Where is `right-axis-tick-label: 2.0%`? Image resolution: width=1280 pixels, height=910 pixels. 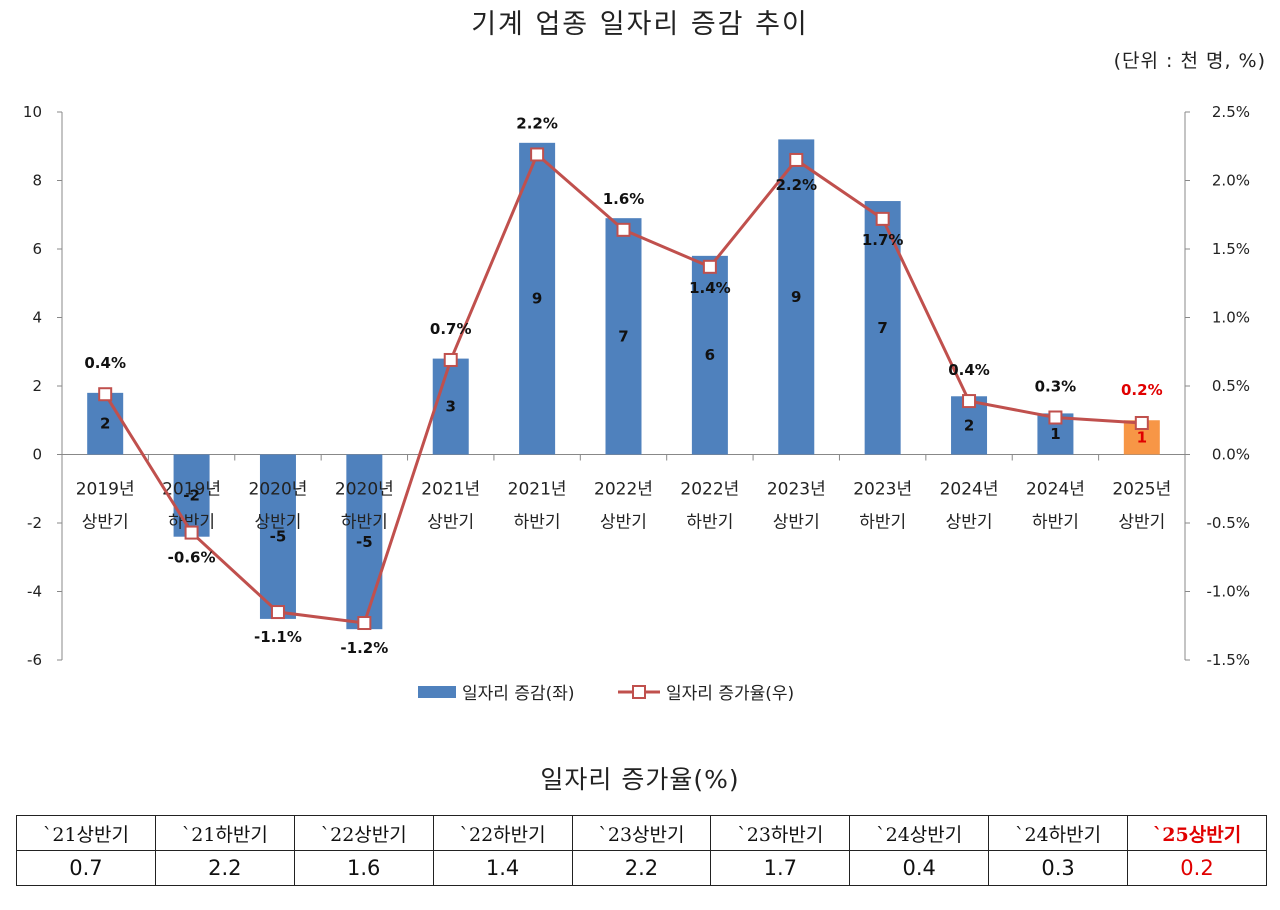
right-axis-tick-label: 2.0% is located at coordinates (1231, 181).